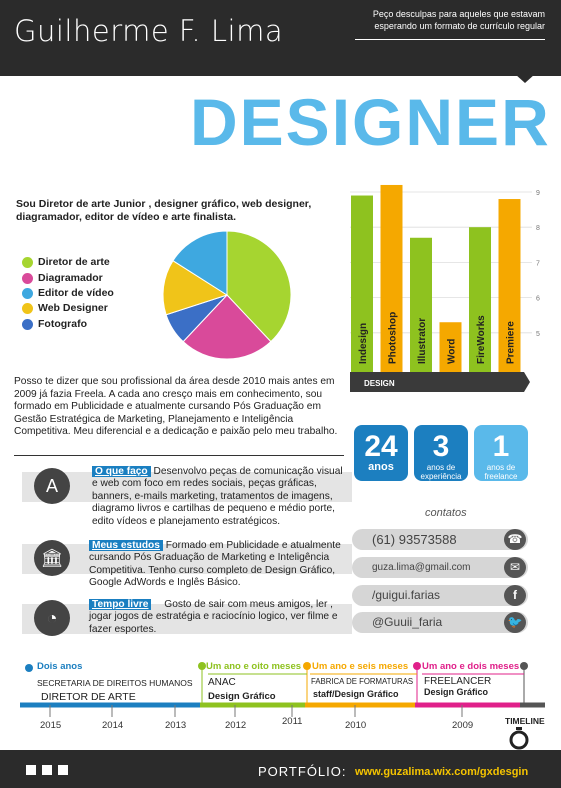 This screenshot has width=561, height=788. What do you see at coordinates (115, 683) in the screenshot?
I see `timeline-place: SECRETARIA DE DIREITOS HUMANOS` at bounding box center [115, 683].